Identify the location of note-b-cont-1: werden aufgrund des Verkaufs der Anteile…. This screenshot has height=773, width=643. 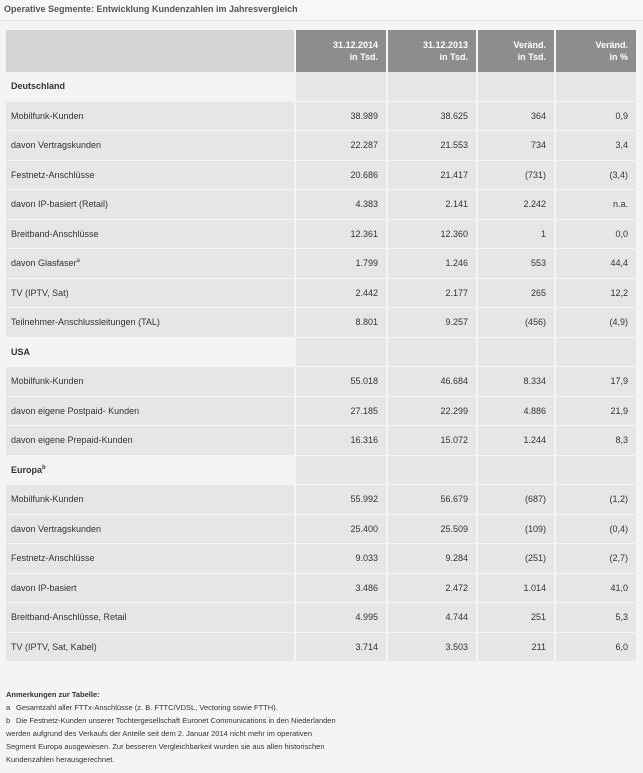
(159, 733).